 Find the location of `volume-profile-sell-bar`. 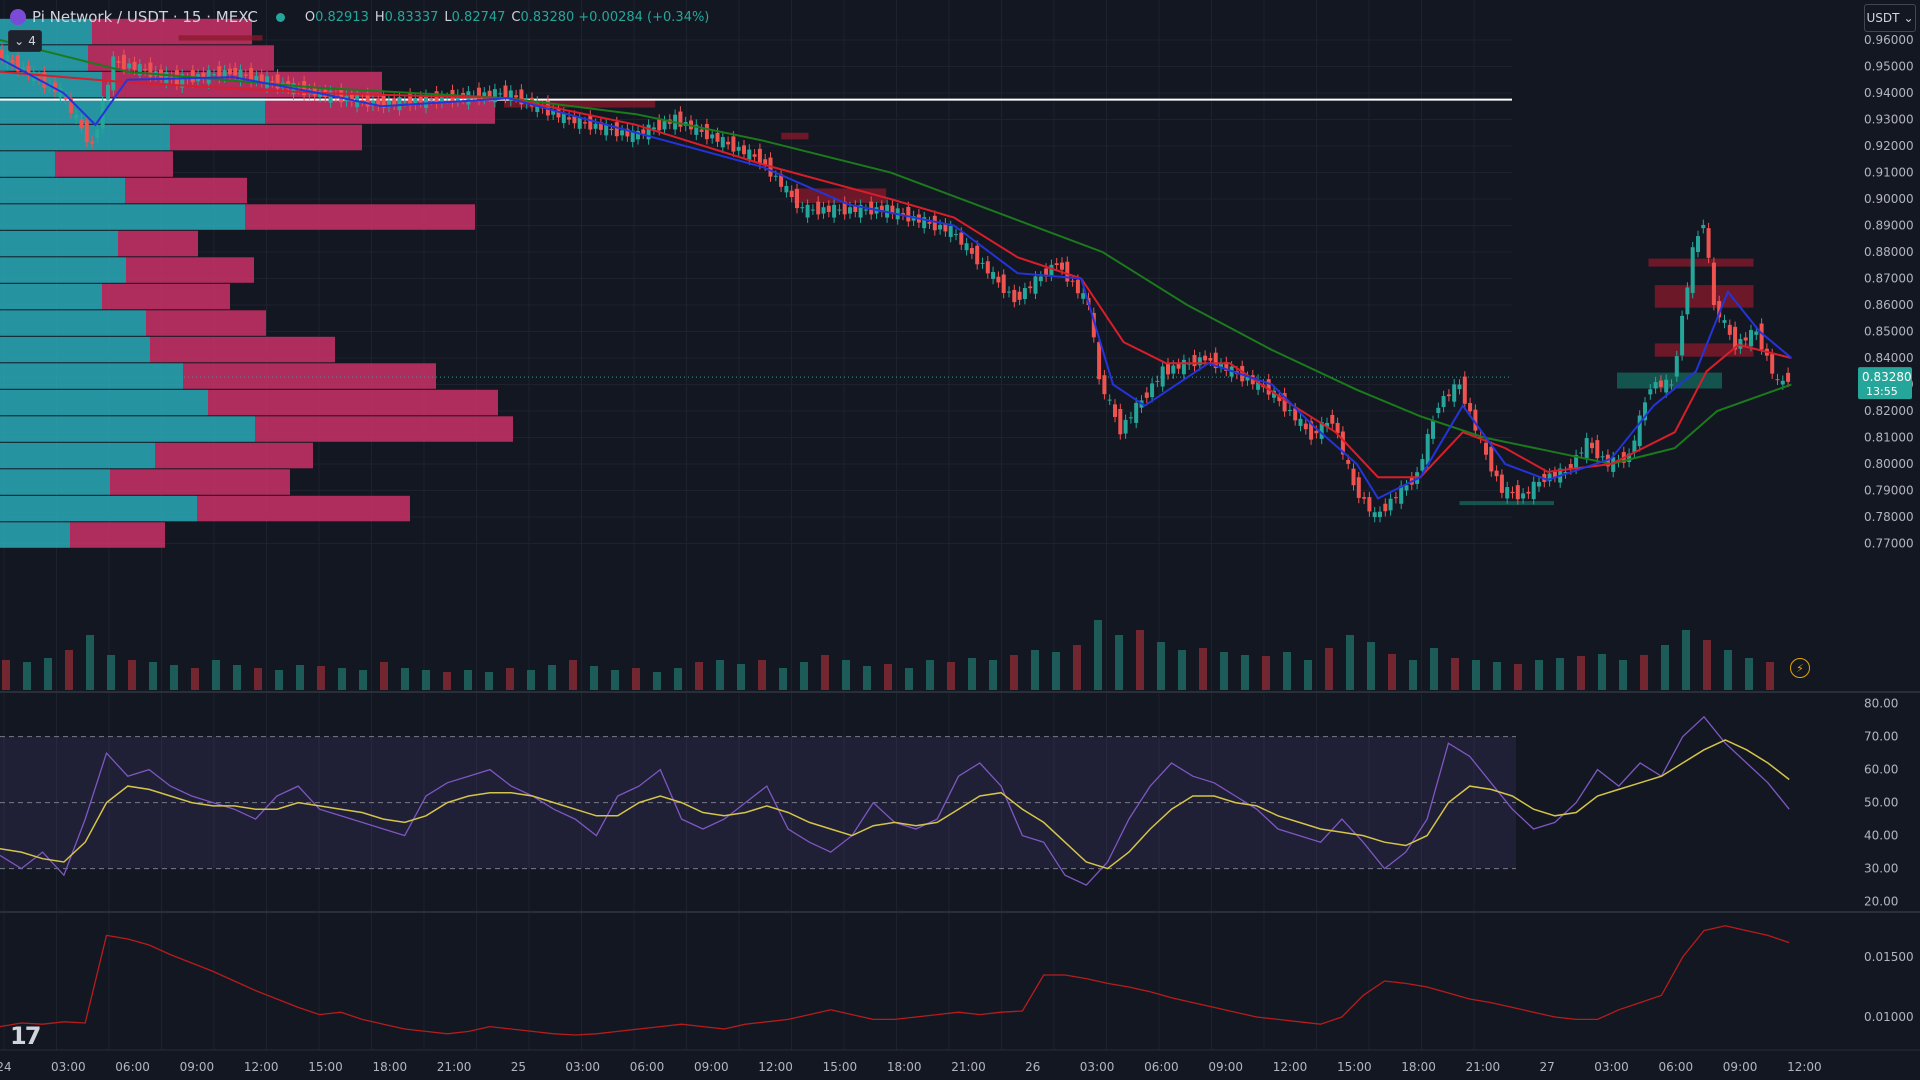

volume-profile-sell-bar is located at coordinates (206, 323).